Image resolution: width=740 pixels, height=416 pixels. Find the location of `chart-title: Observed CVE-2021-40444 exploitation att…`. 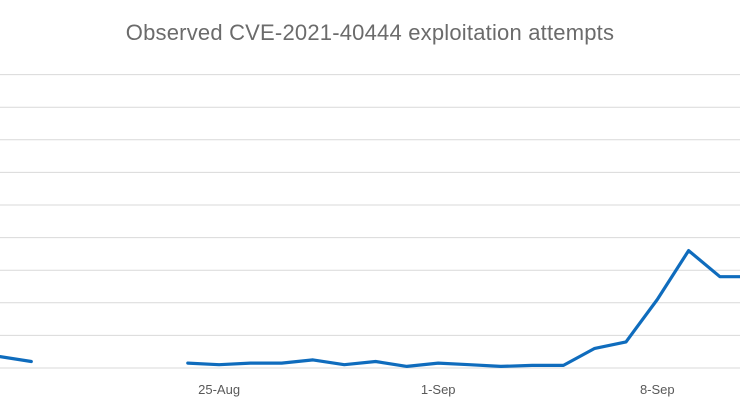

chart-title: Observed CVE-2021-40444 exploitation att… is located at coordinates (370, 32).